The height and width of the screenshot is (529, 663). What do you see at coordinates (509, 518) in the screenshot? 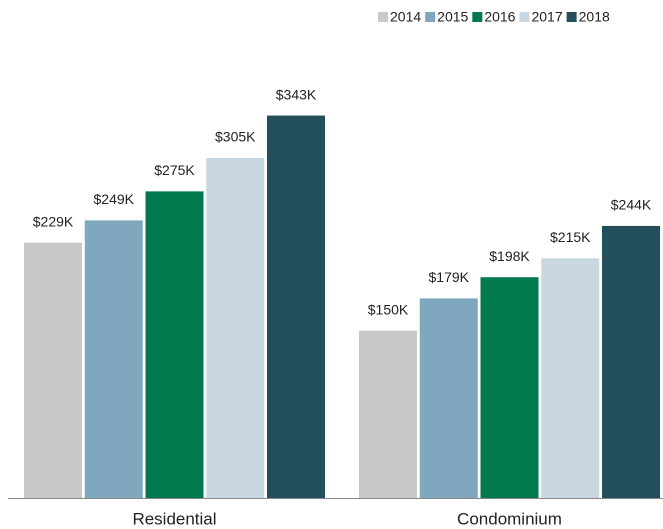
I see `category-label: Condominium` at bounding box center [509, 518].